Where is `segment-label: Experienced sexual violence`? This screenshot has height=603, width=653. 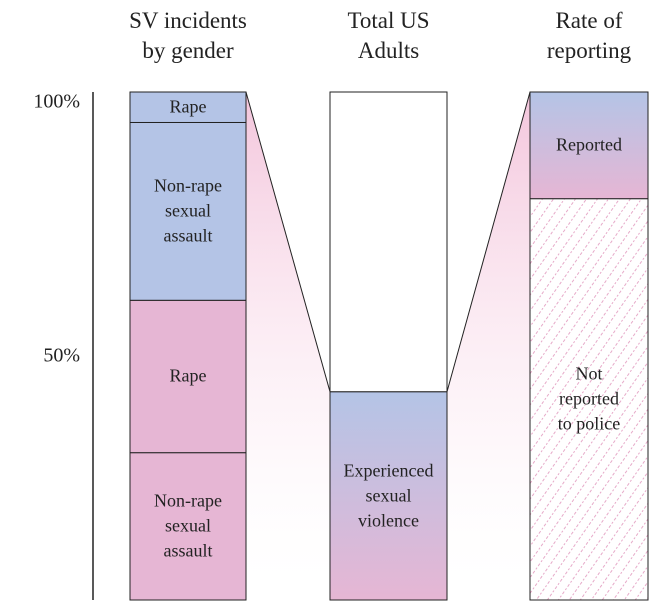
segment-label: Experienced sexual violence is located at coordinates (388, 495).